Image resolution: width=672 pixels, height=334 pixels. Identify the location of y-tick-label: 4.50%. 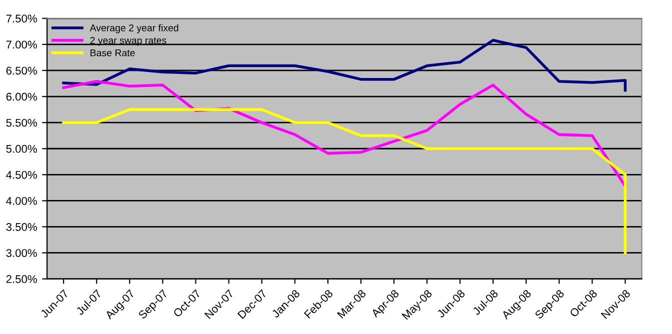
(21, 174).